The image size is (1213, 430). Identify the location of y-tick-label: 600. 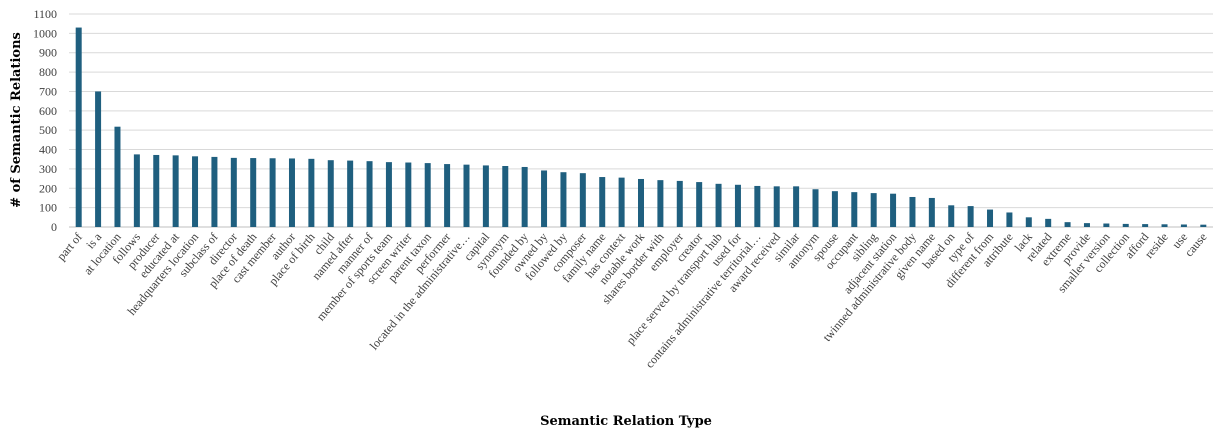
(48, 111).